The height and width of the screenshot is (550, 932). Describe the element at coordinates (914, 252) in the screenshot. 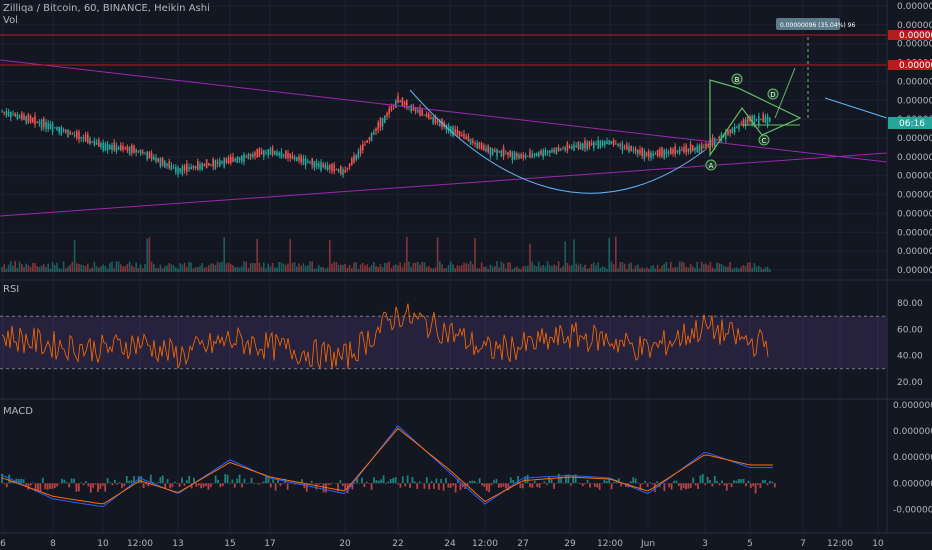

I see `price-tick-label: 0.00000140` at that location.